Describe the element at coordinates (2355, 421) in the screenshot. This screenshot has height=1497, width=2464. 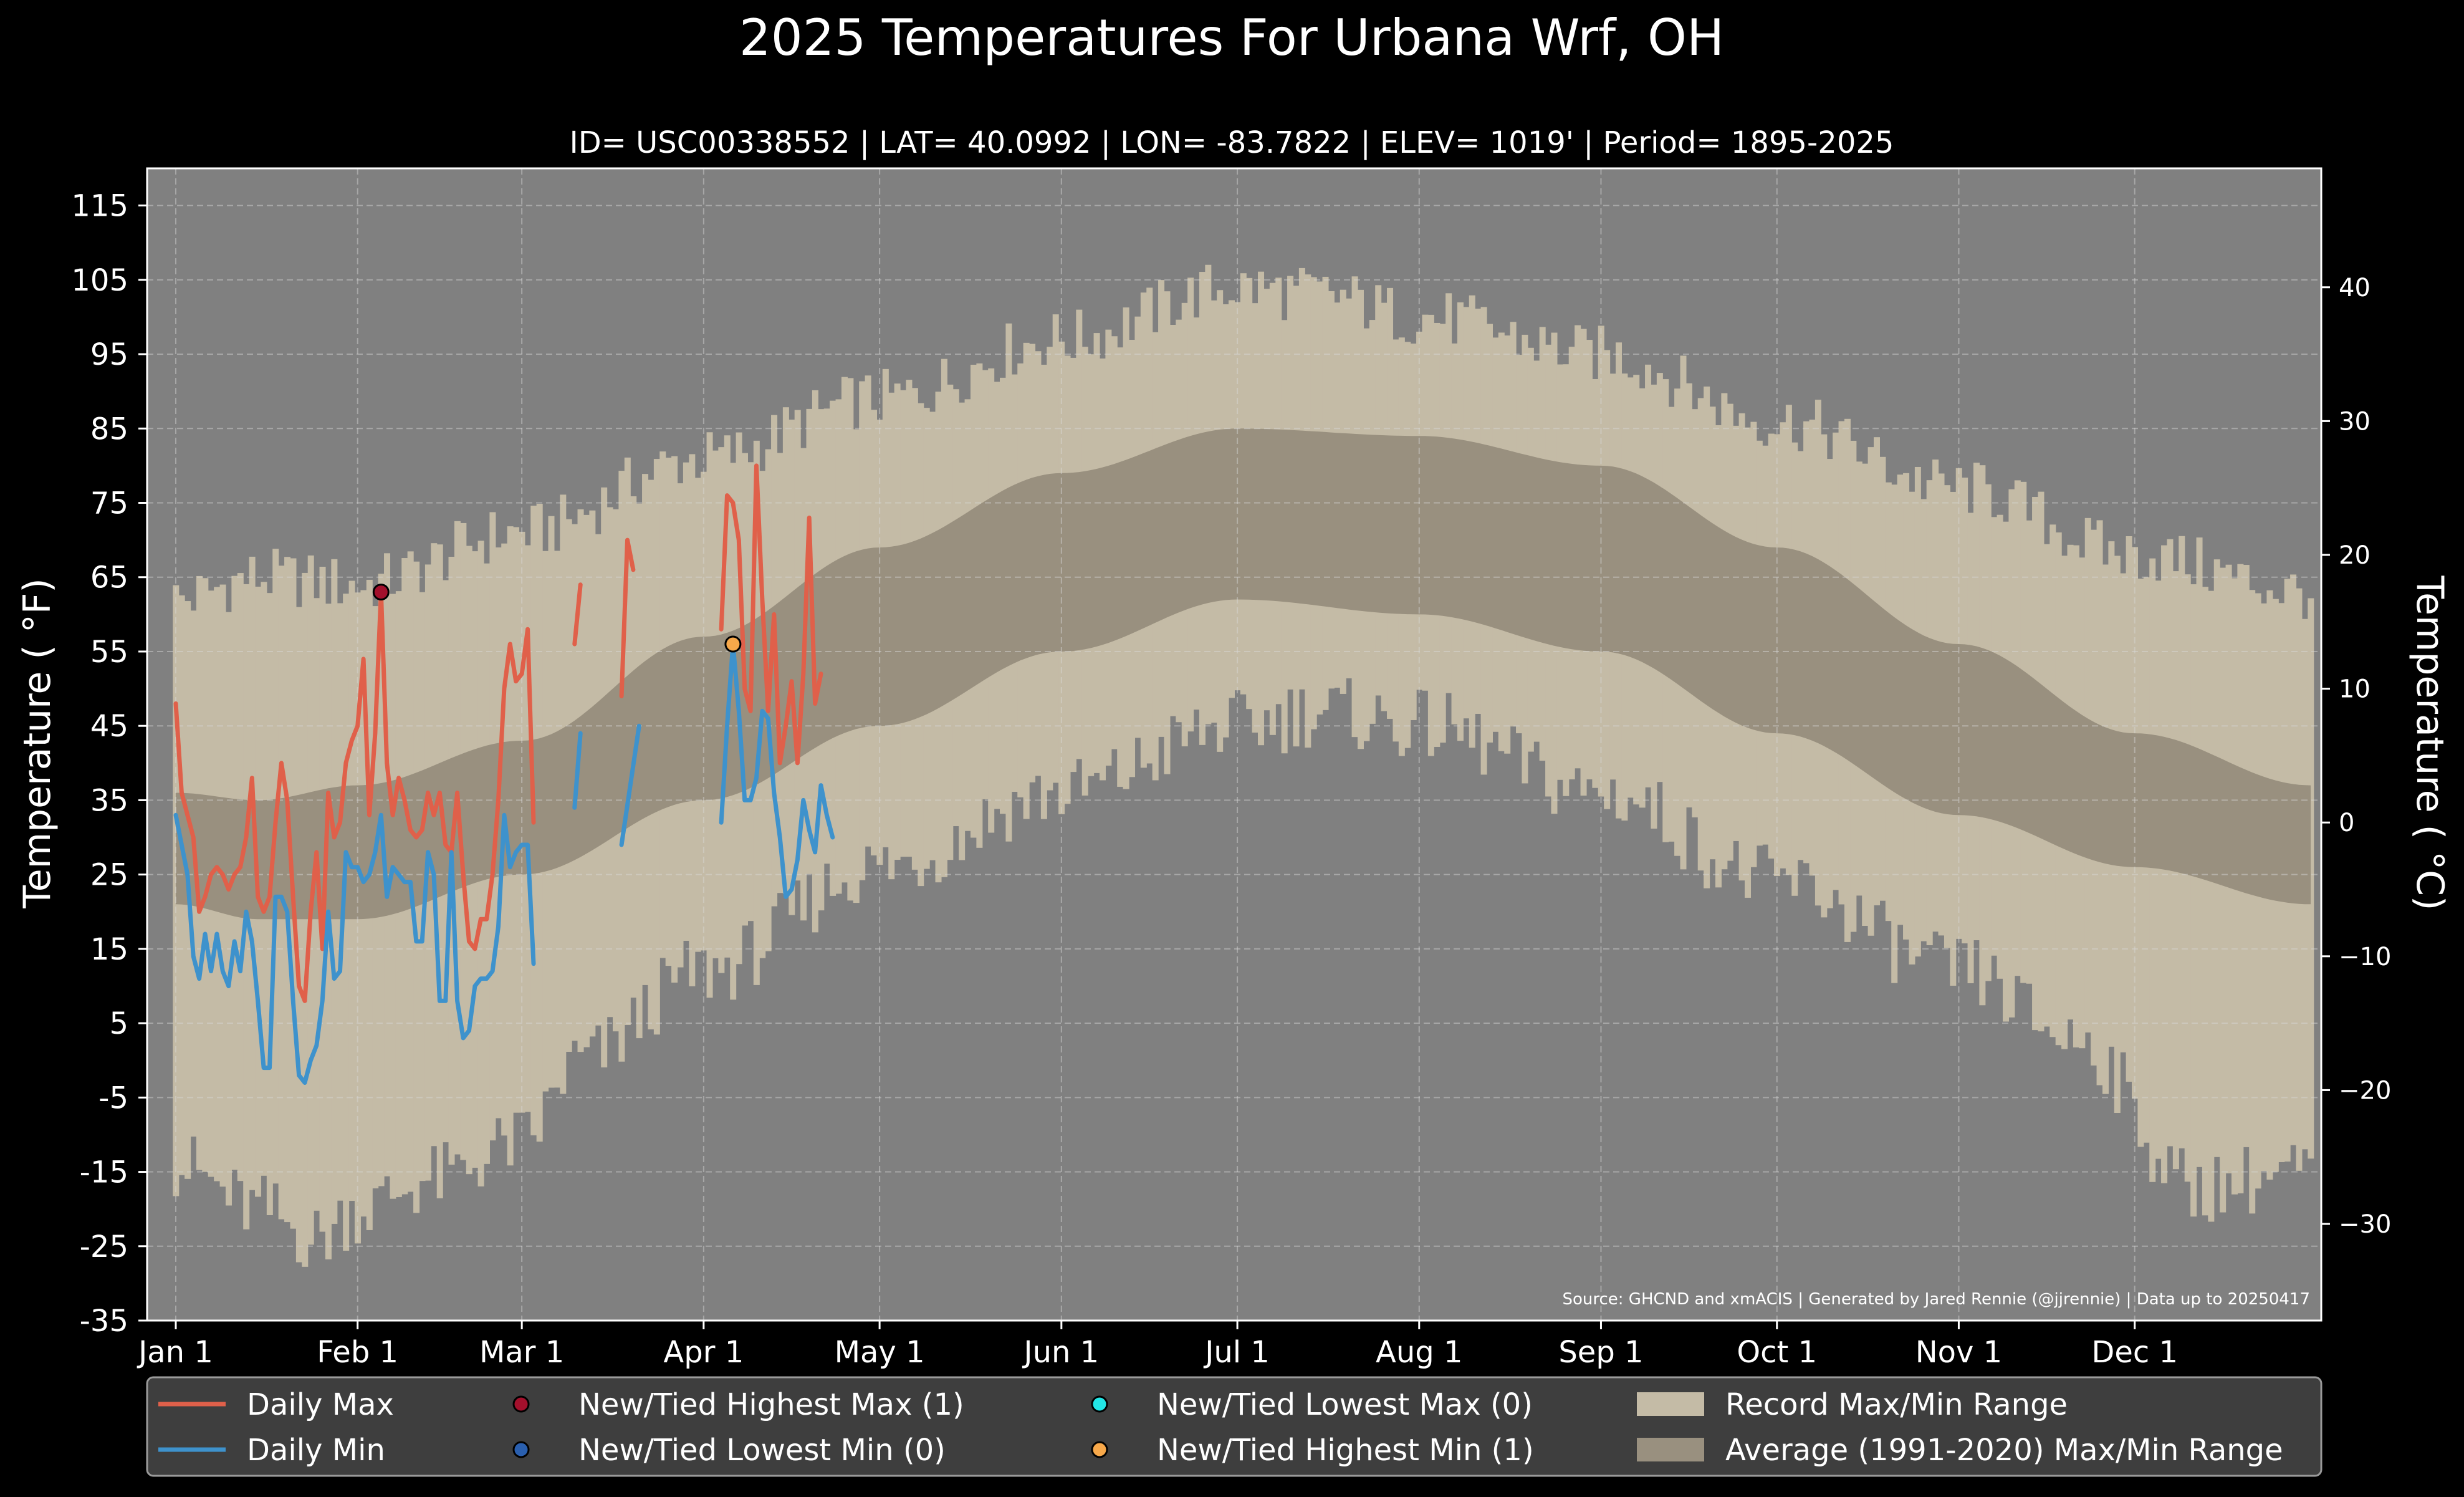
I see `y-right-tick-label: 30` at that location.